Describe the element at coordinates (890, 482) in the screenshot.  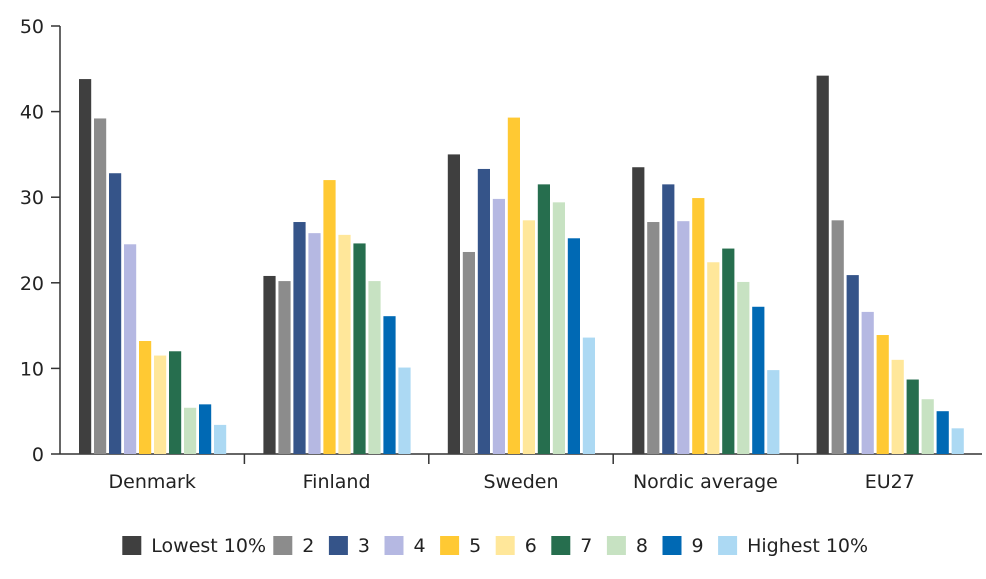
I see `x-tick-label: EU27` at that location.